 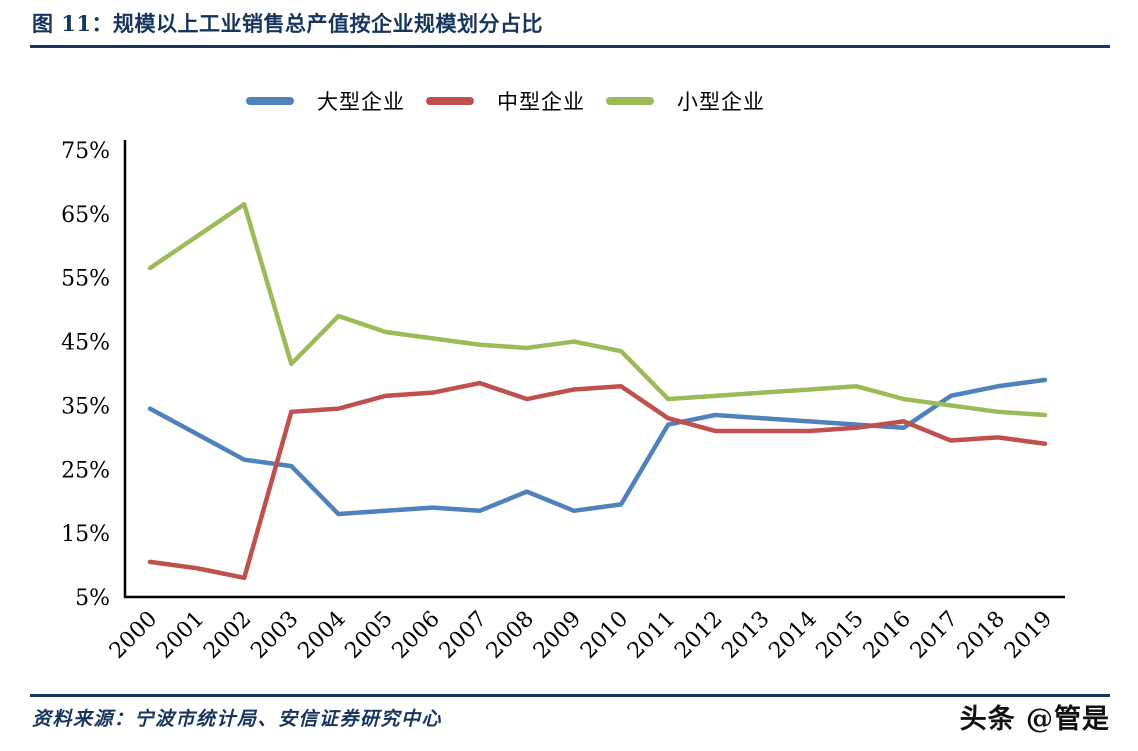 What do you see at coordinates (85, 343) in the screenshot?
I see `y-axis-tick-label: 45%` at bounding box center [85, 343].